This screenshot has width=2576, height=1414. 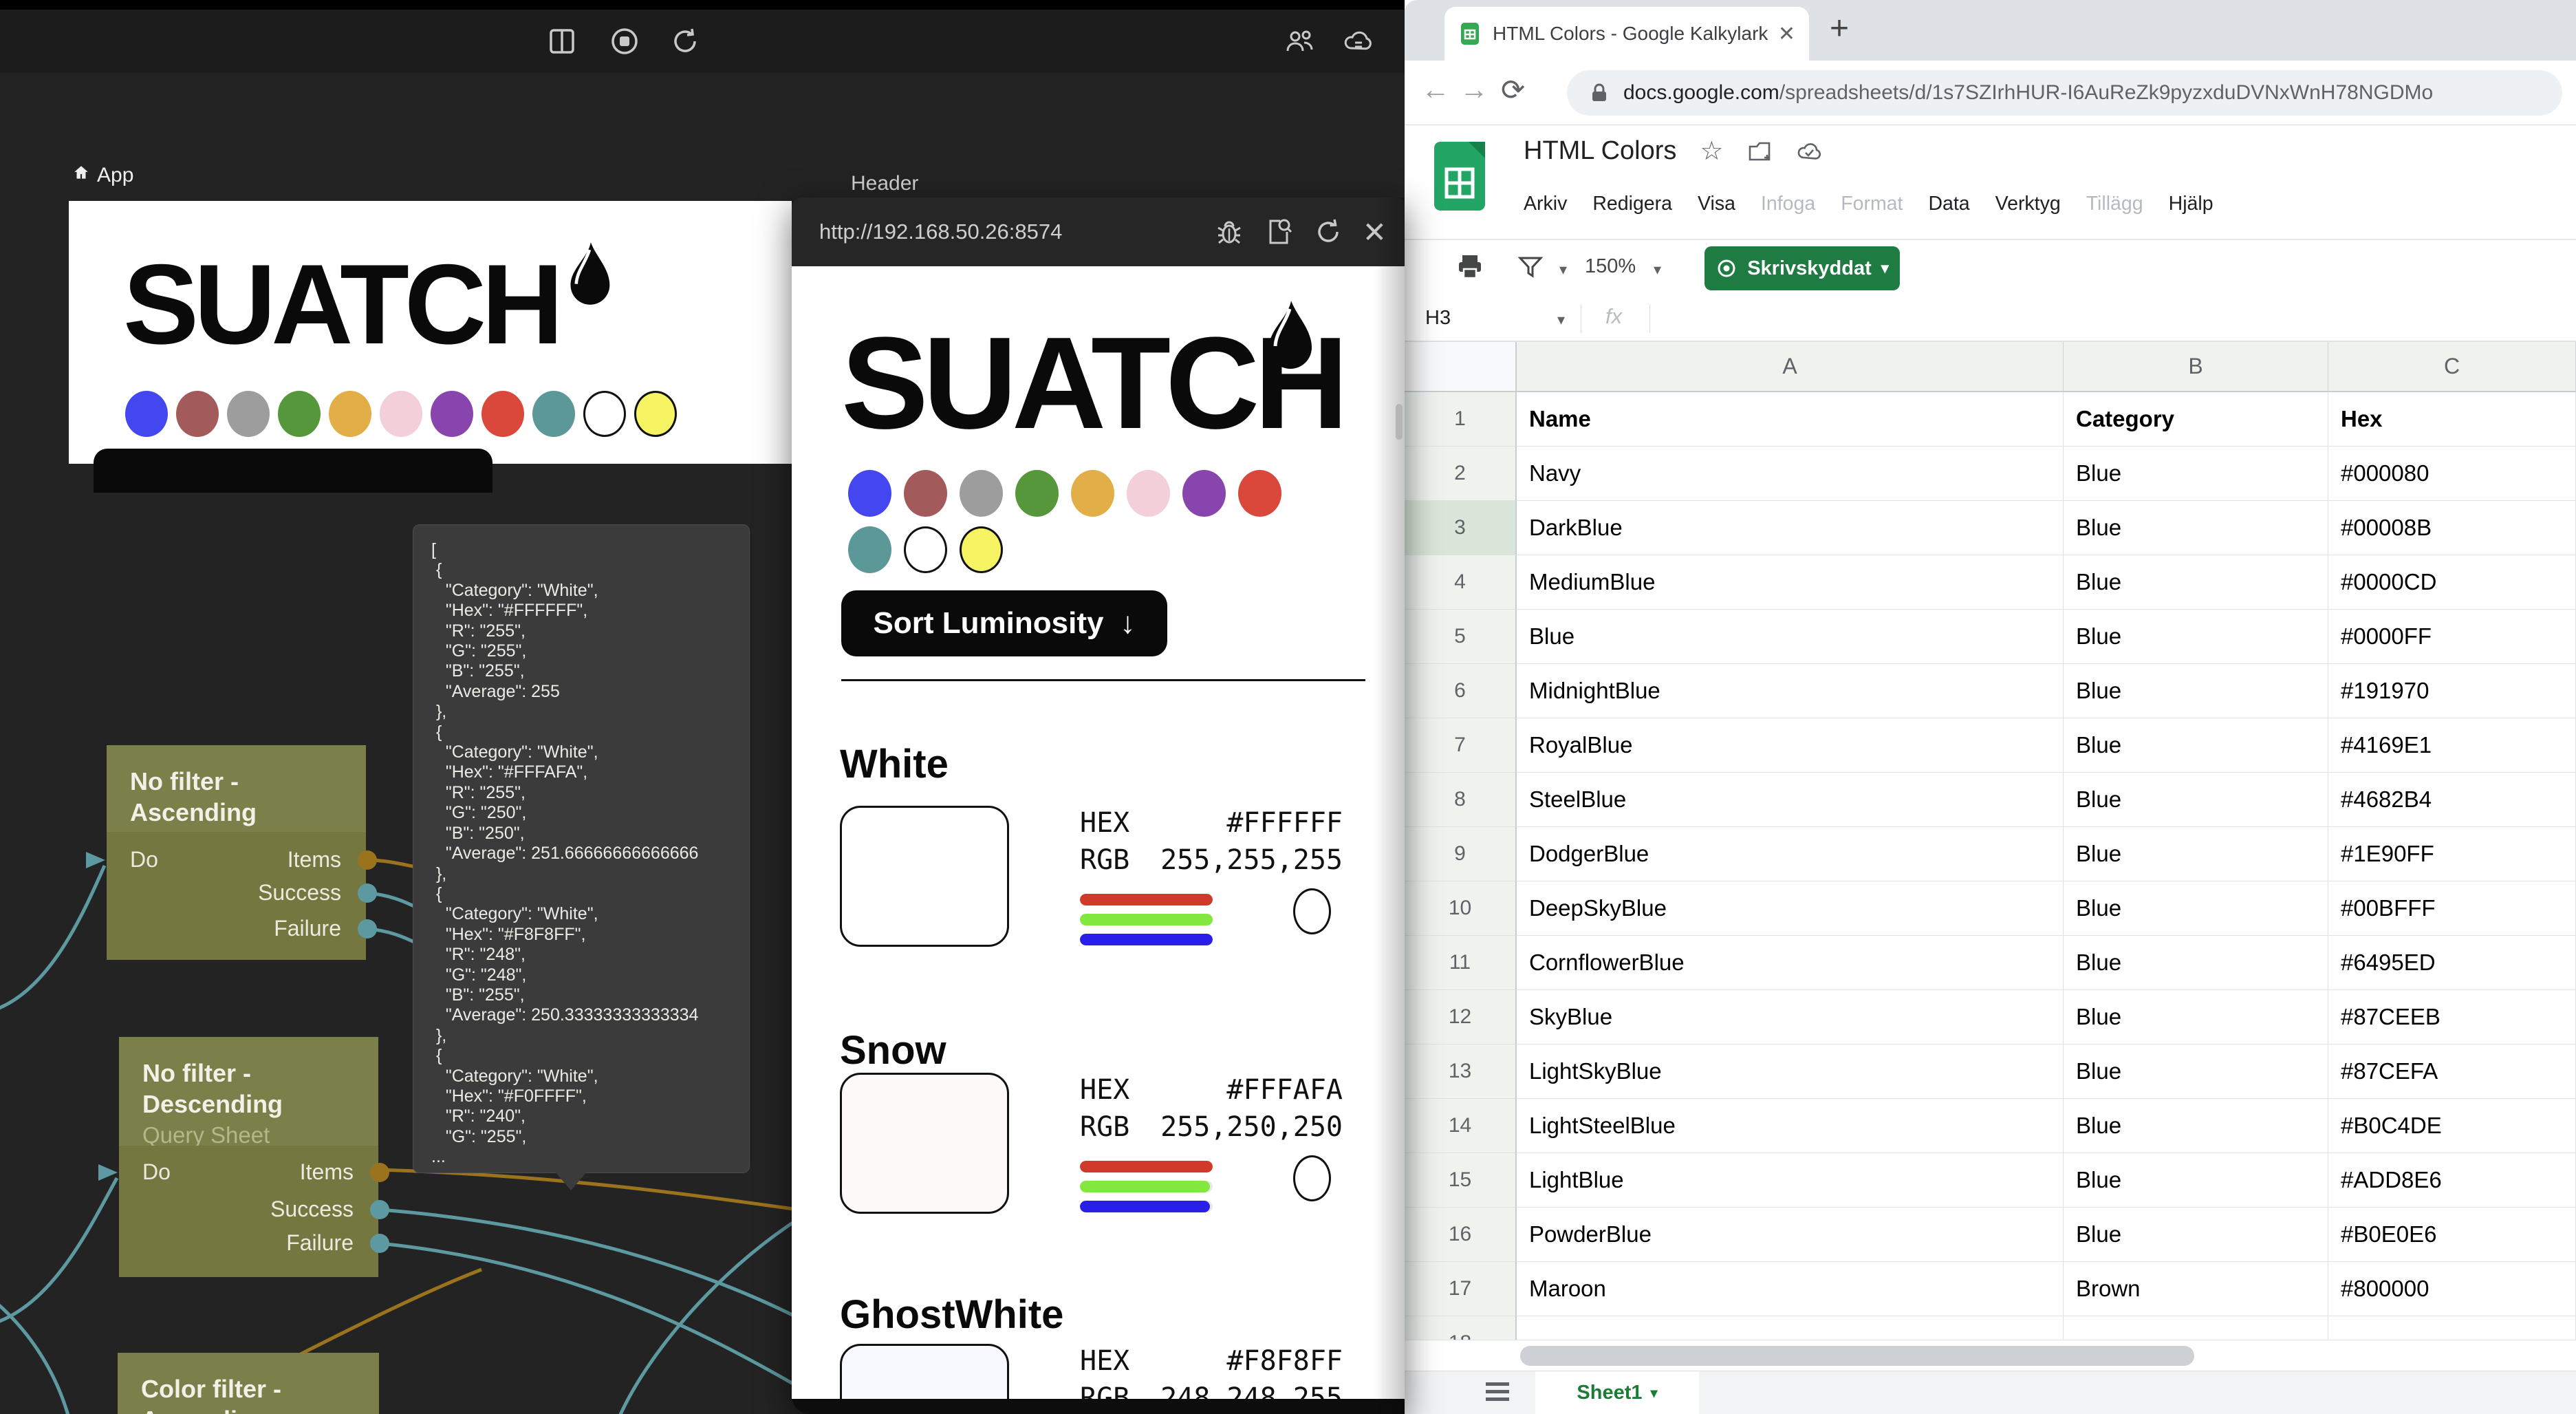 I want to click on row-header: 1, so click(x=1461, y=419).